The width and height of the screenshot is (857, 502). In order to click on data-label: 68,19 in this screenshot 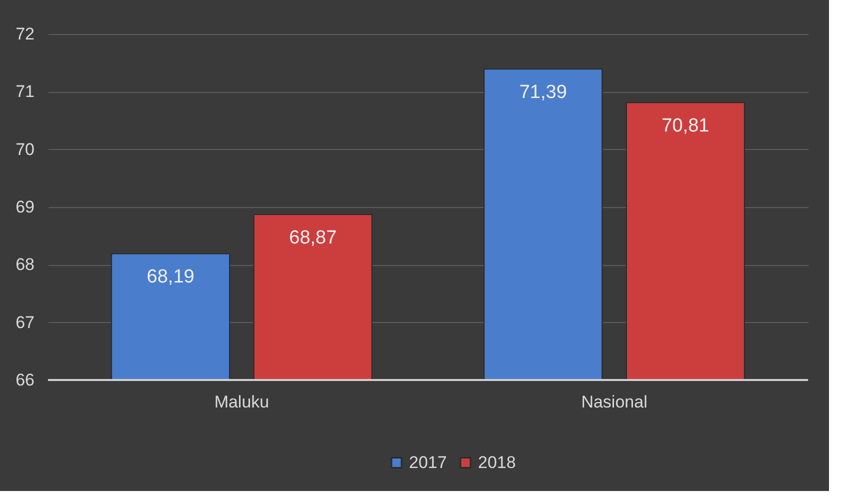, I will do `click(170, 277)`.